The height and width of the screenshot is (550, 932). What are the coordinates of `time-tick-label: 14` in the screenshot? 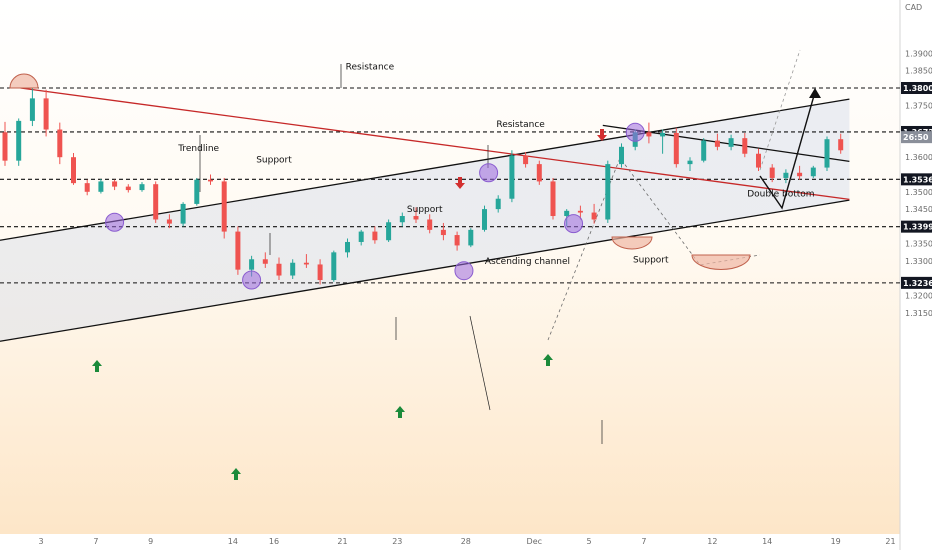 It's located at (767, 541).